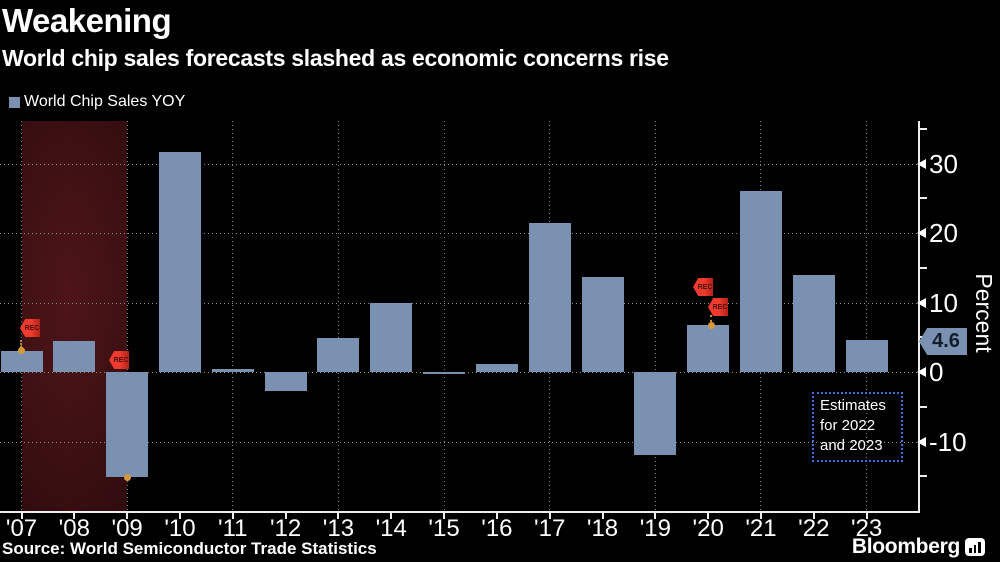 The height and width of the screenshot is (562, 1000). What do you see at coordinates (285, 528) in the screenshot?
I see `x-tick-label: '12` at bounding box center [285, 528].